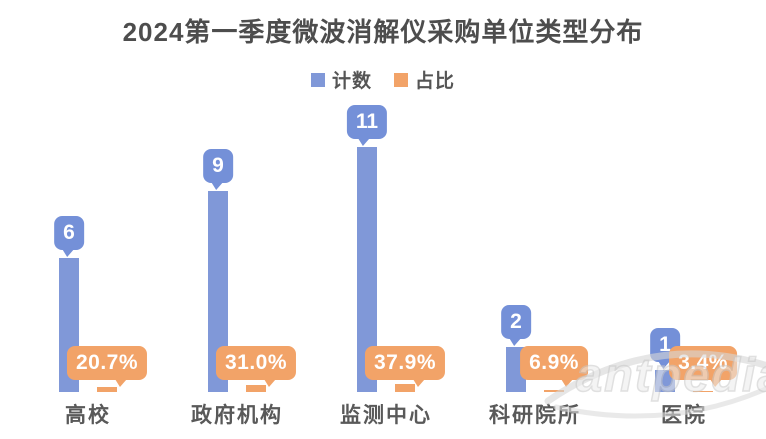 The height and width of the screenshot is (439, 766). Describe the element at coordinates (367, 125) in the screenshot. I see `count-callout: 11` at that location.